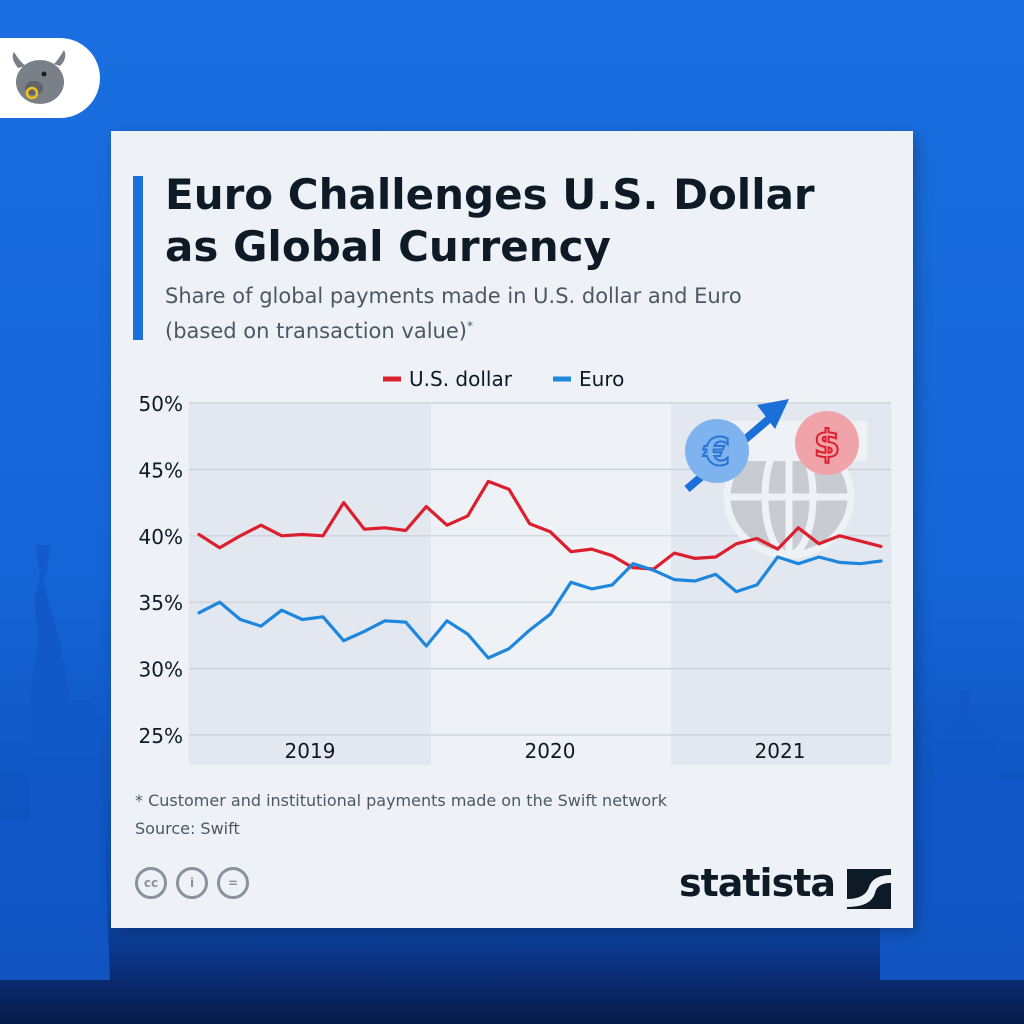 The image size is (1024, 1024). I want to click on chart-legend: U.S. dollar Euro, so click(503, 379).